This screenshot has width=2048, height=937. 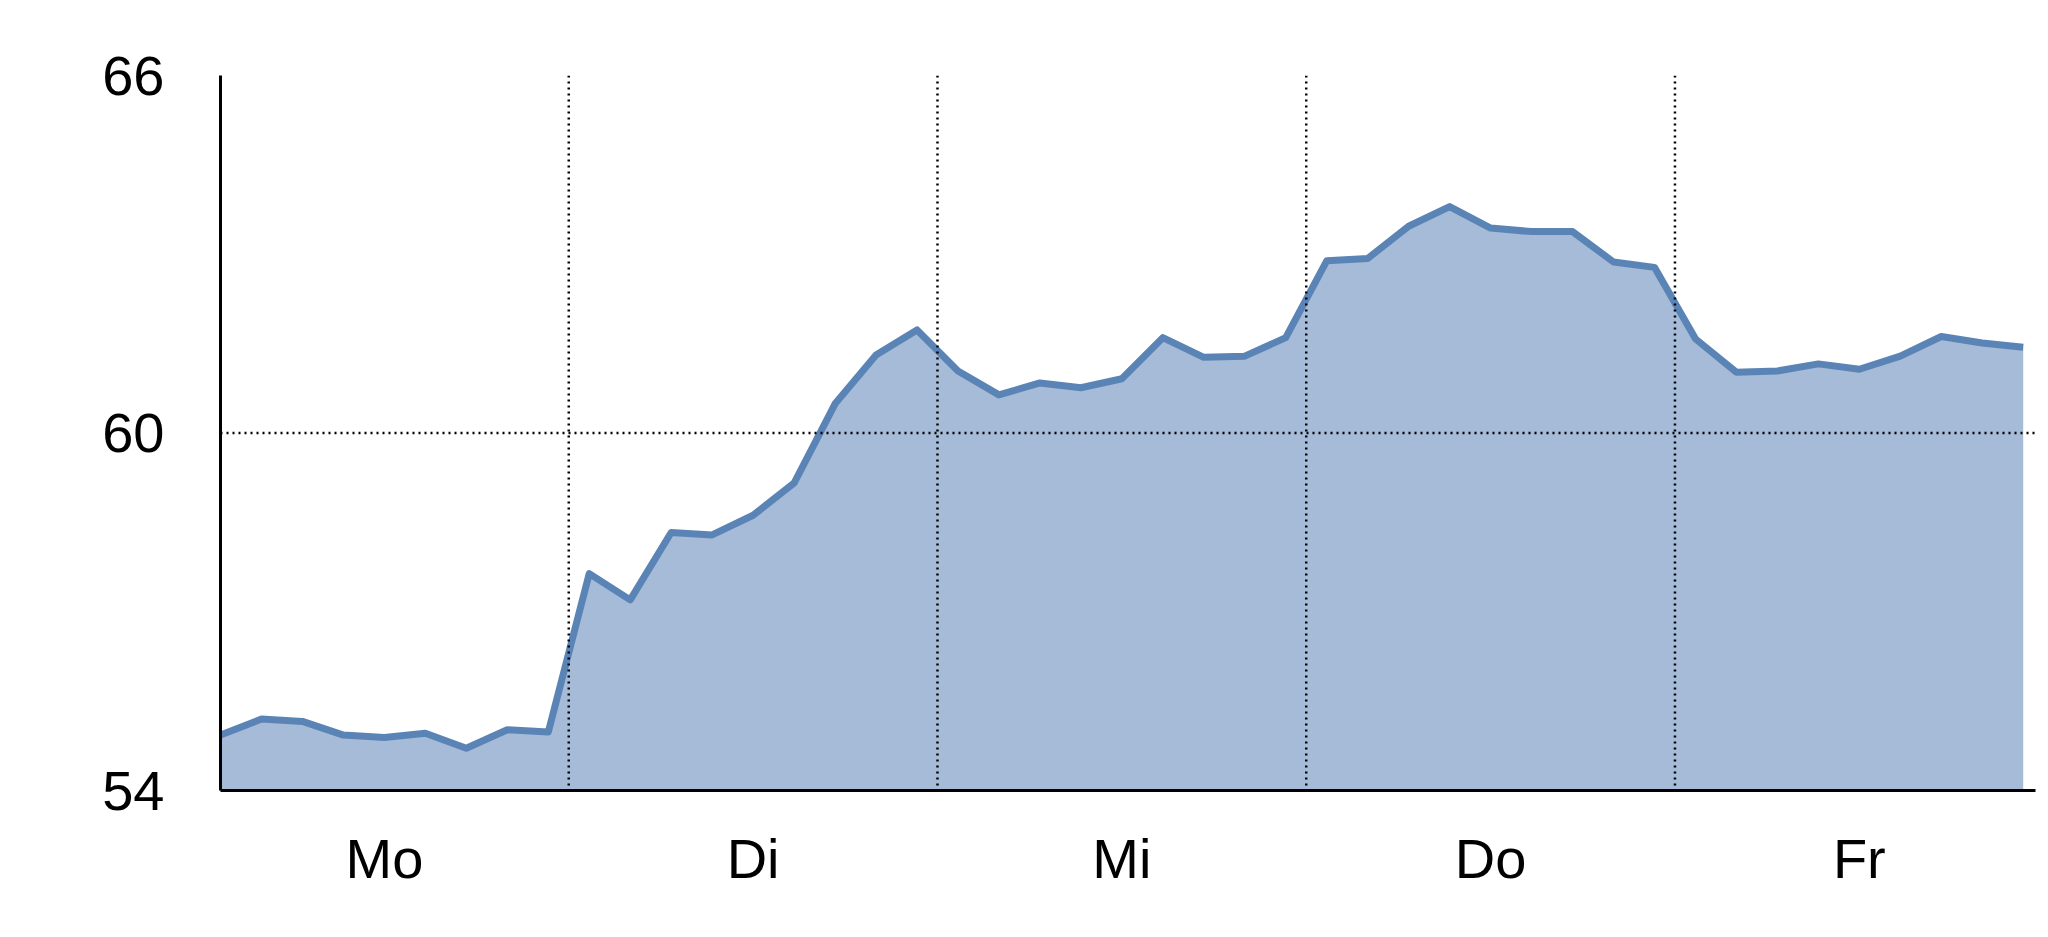 I want to click on y-tick-label: 54, so click(x=133, y=790).